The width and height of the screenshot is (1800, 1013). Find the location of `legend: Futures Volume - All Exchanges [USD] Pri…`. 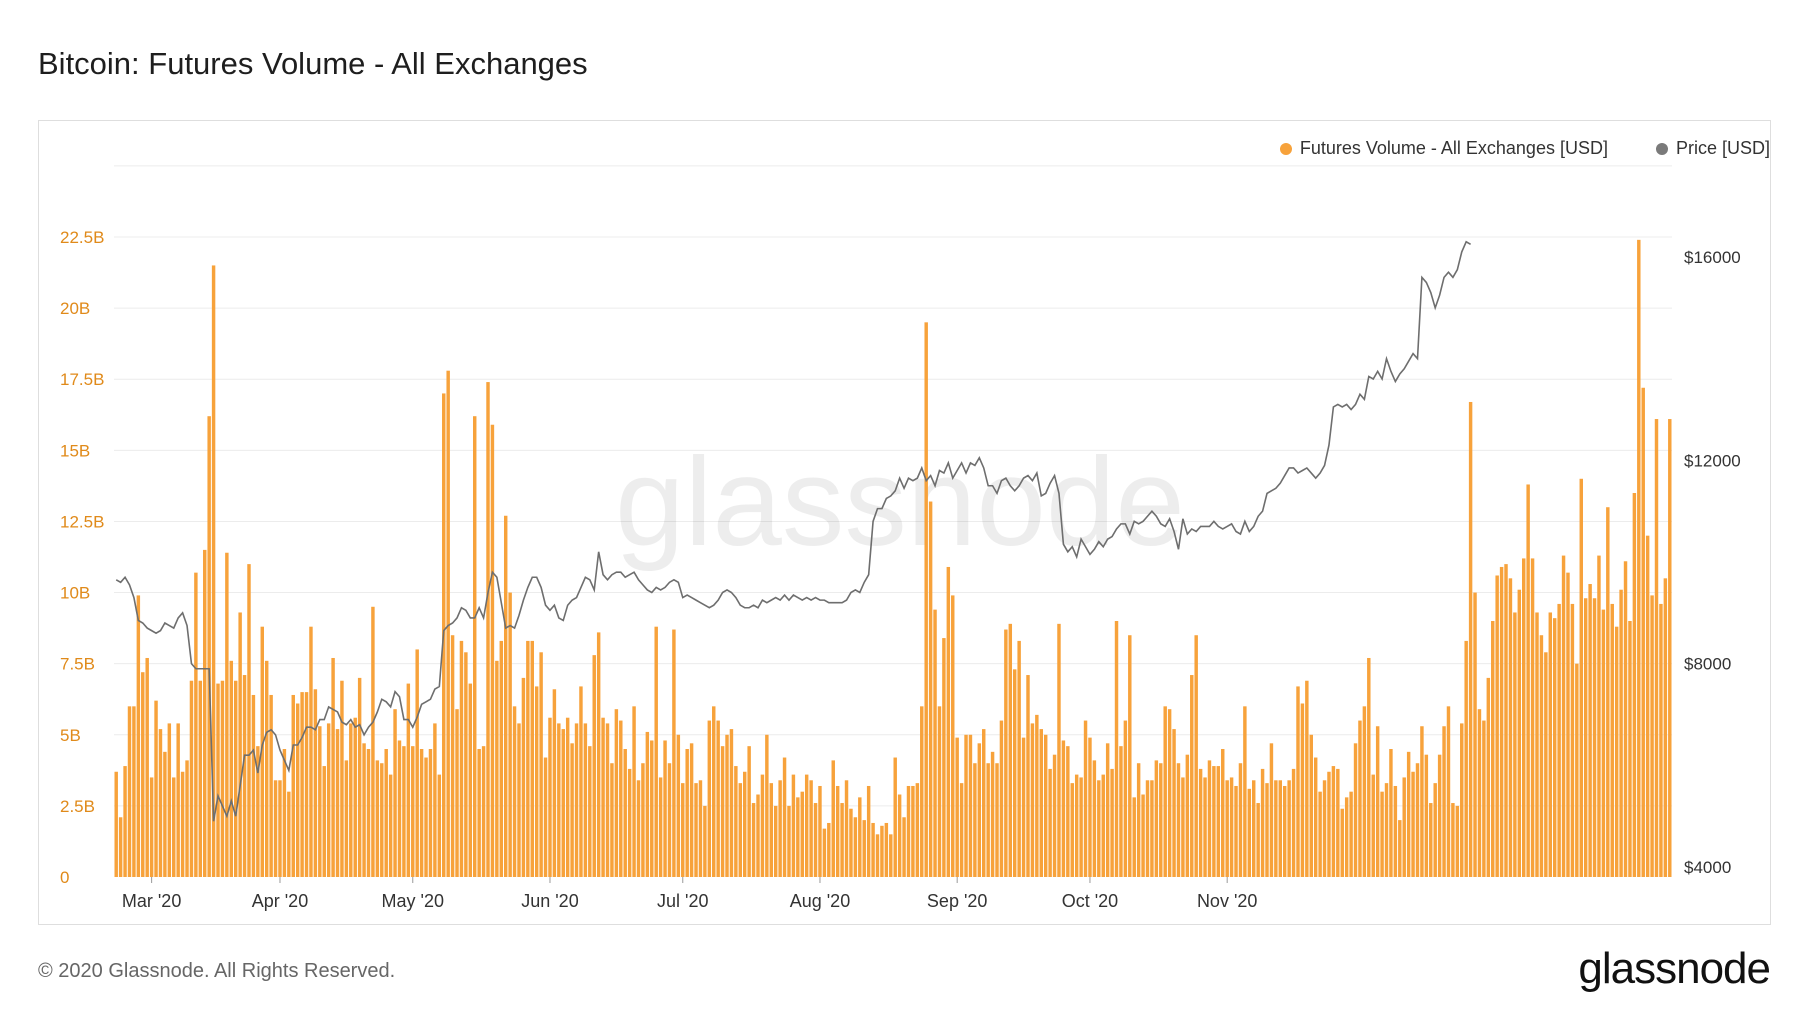

legend: Futures Volume - All Exchanges [USD] Pri… is located at coordinates (1524, 148).